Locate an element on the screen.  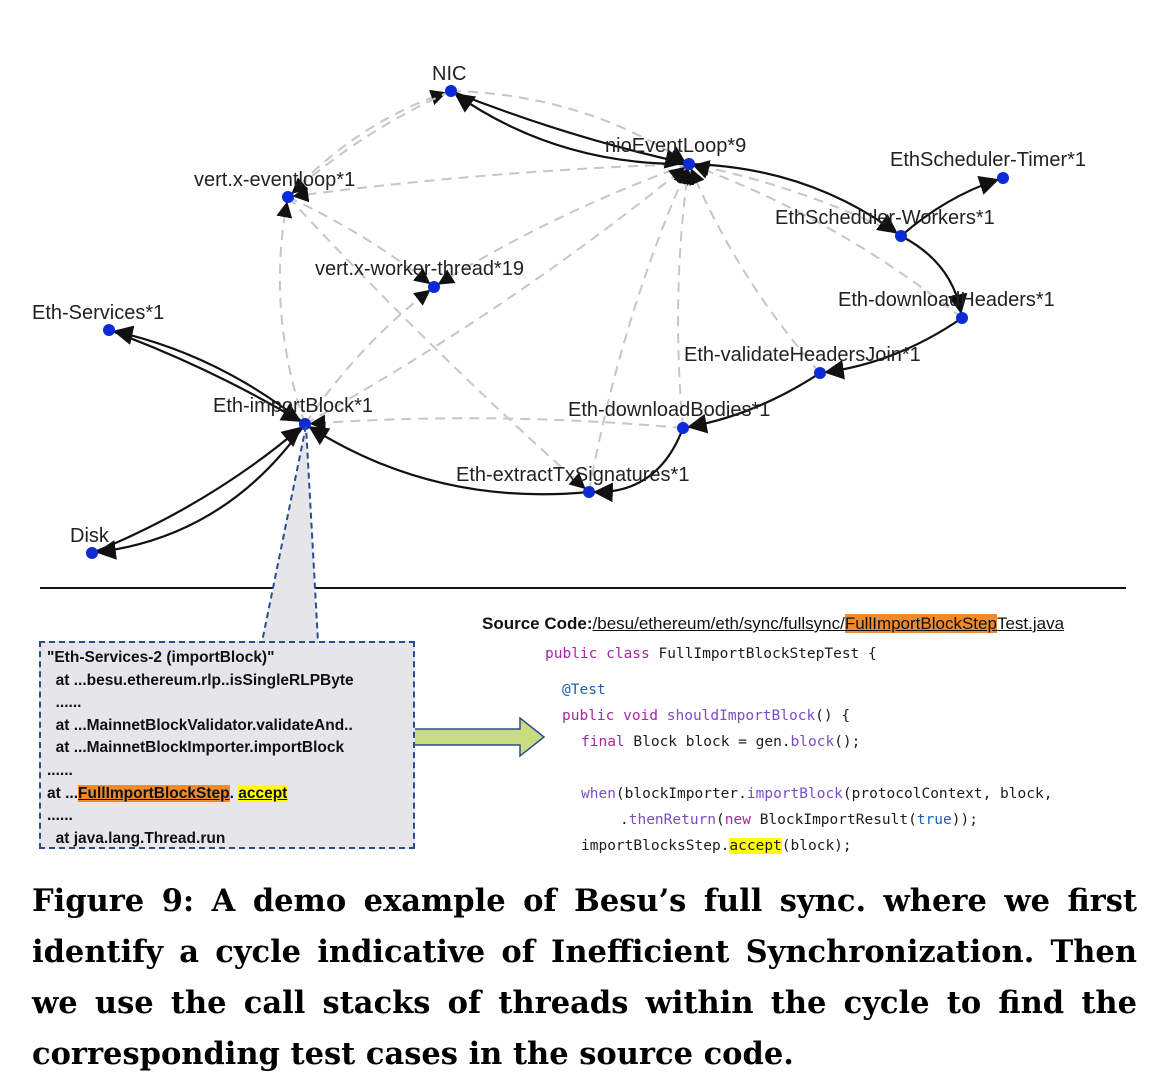
solid-edge-vhj-to-dlb is located at coordinates (753, 403).